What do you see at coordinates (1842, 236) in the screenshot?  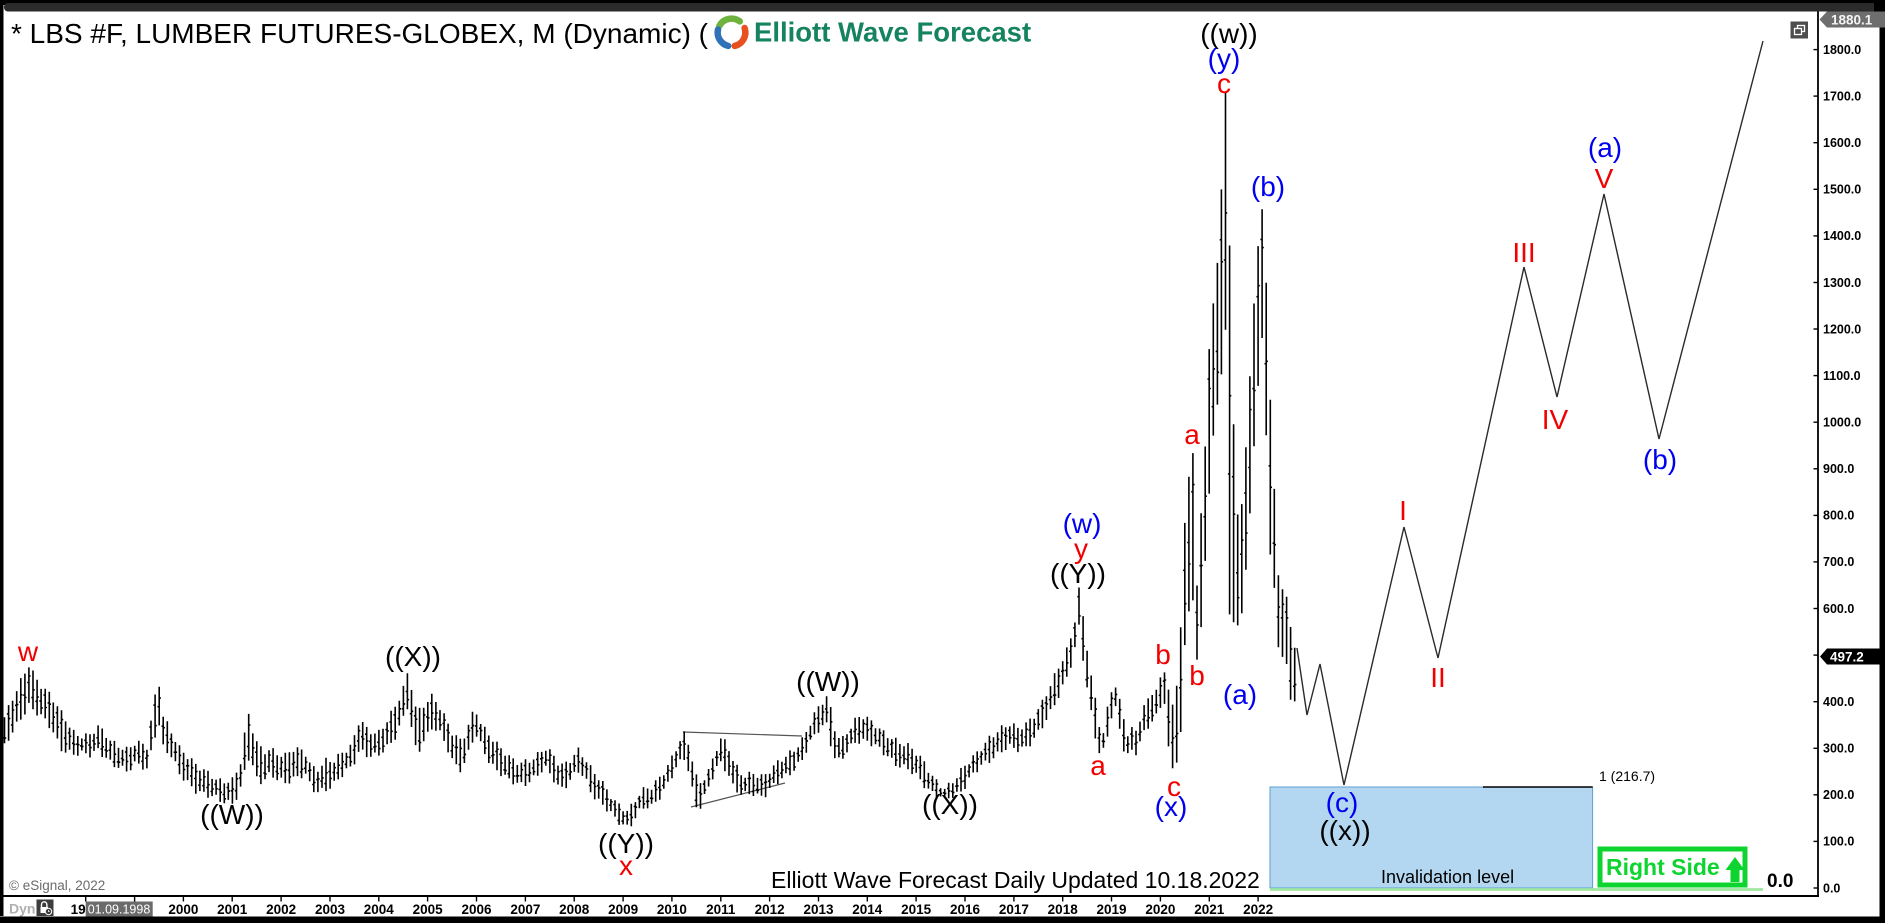 I see `svg-text: 1400.0` at bounding box center [1842, 236].